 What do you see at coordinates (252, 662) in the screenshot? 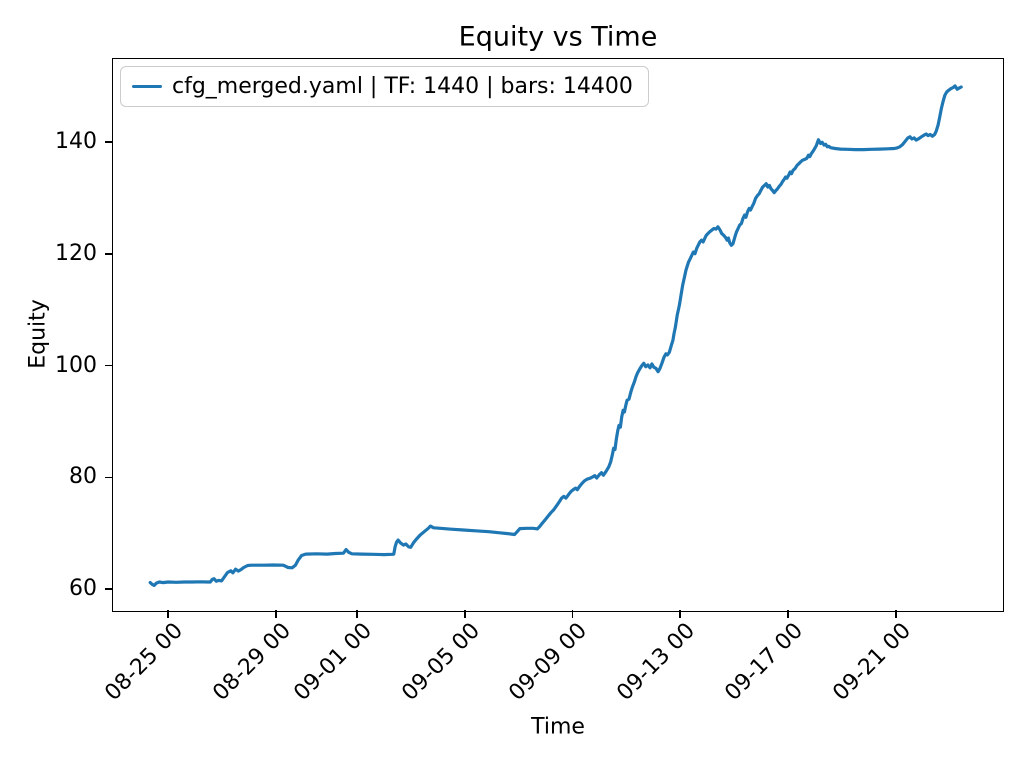
I see `x-tick-label: 08-29 00` at bounding box center [252, 662].